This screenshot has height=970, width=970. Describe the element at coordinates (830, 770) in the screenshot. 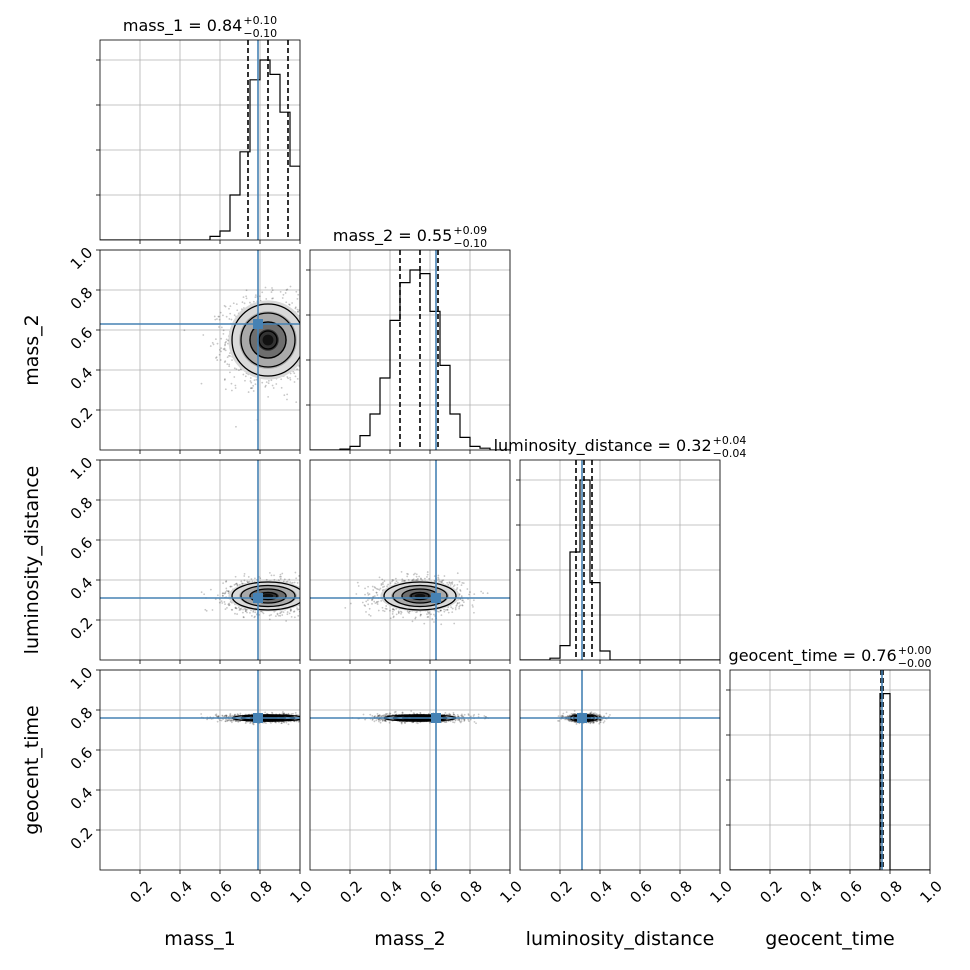

I see `panel-background` at that location.